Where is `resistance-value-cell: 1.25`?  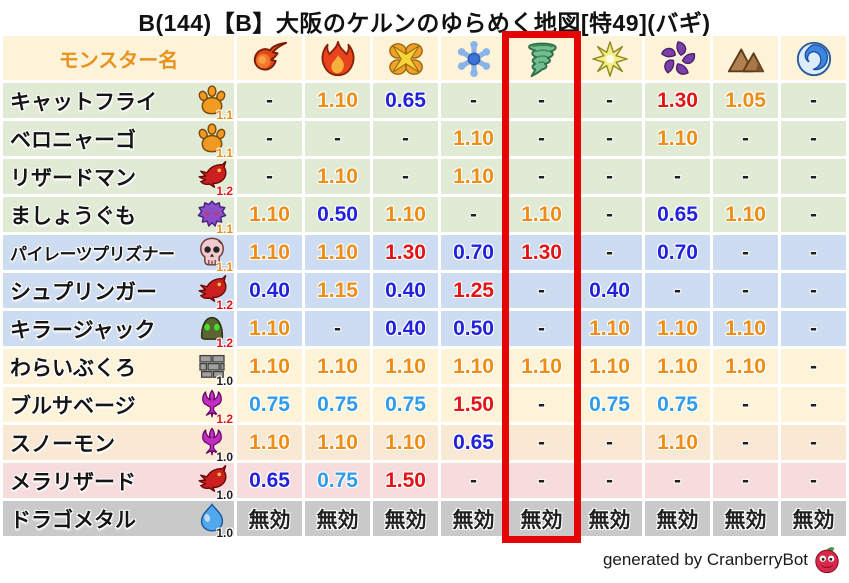 resistance-value-cell: 1.25 is located at coordinates (473, 290).